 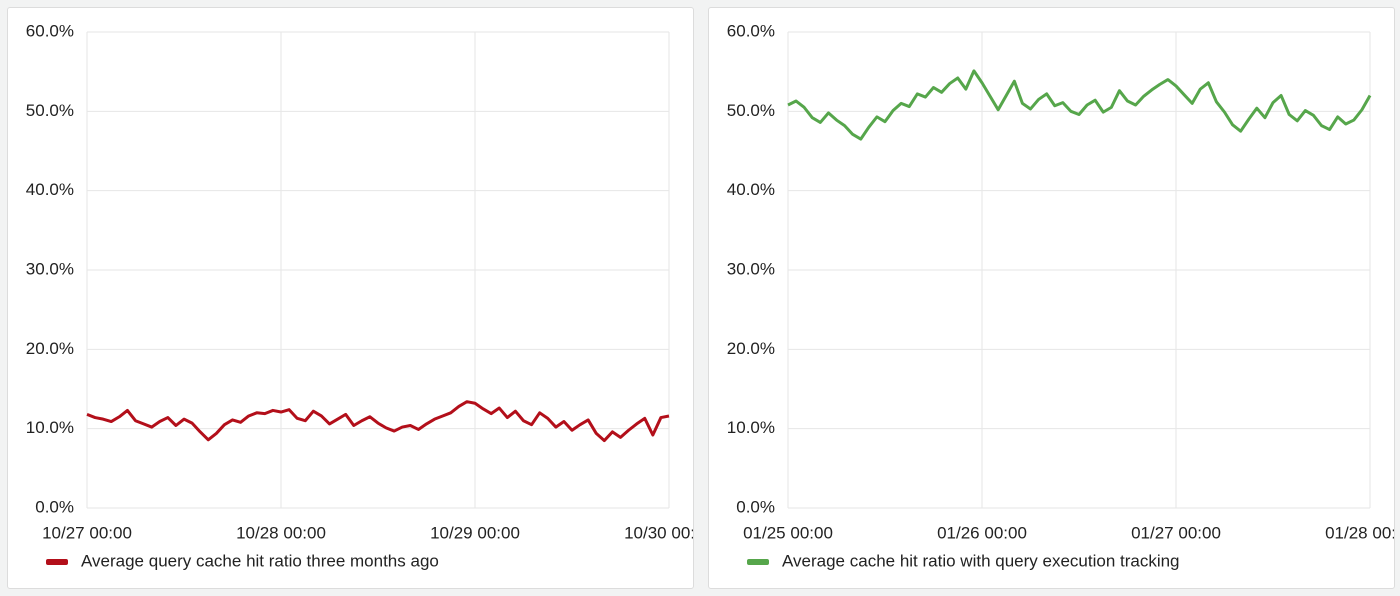 What do you see at coordinates (982, 532) in the screenshot?
I see `x-tick-label: 01/26 00:00` at bounding box center [982, 532].